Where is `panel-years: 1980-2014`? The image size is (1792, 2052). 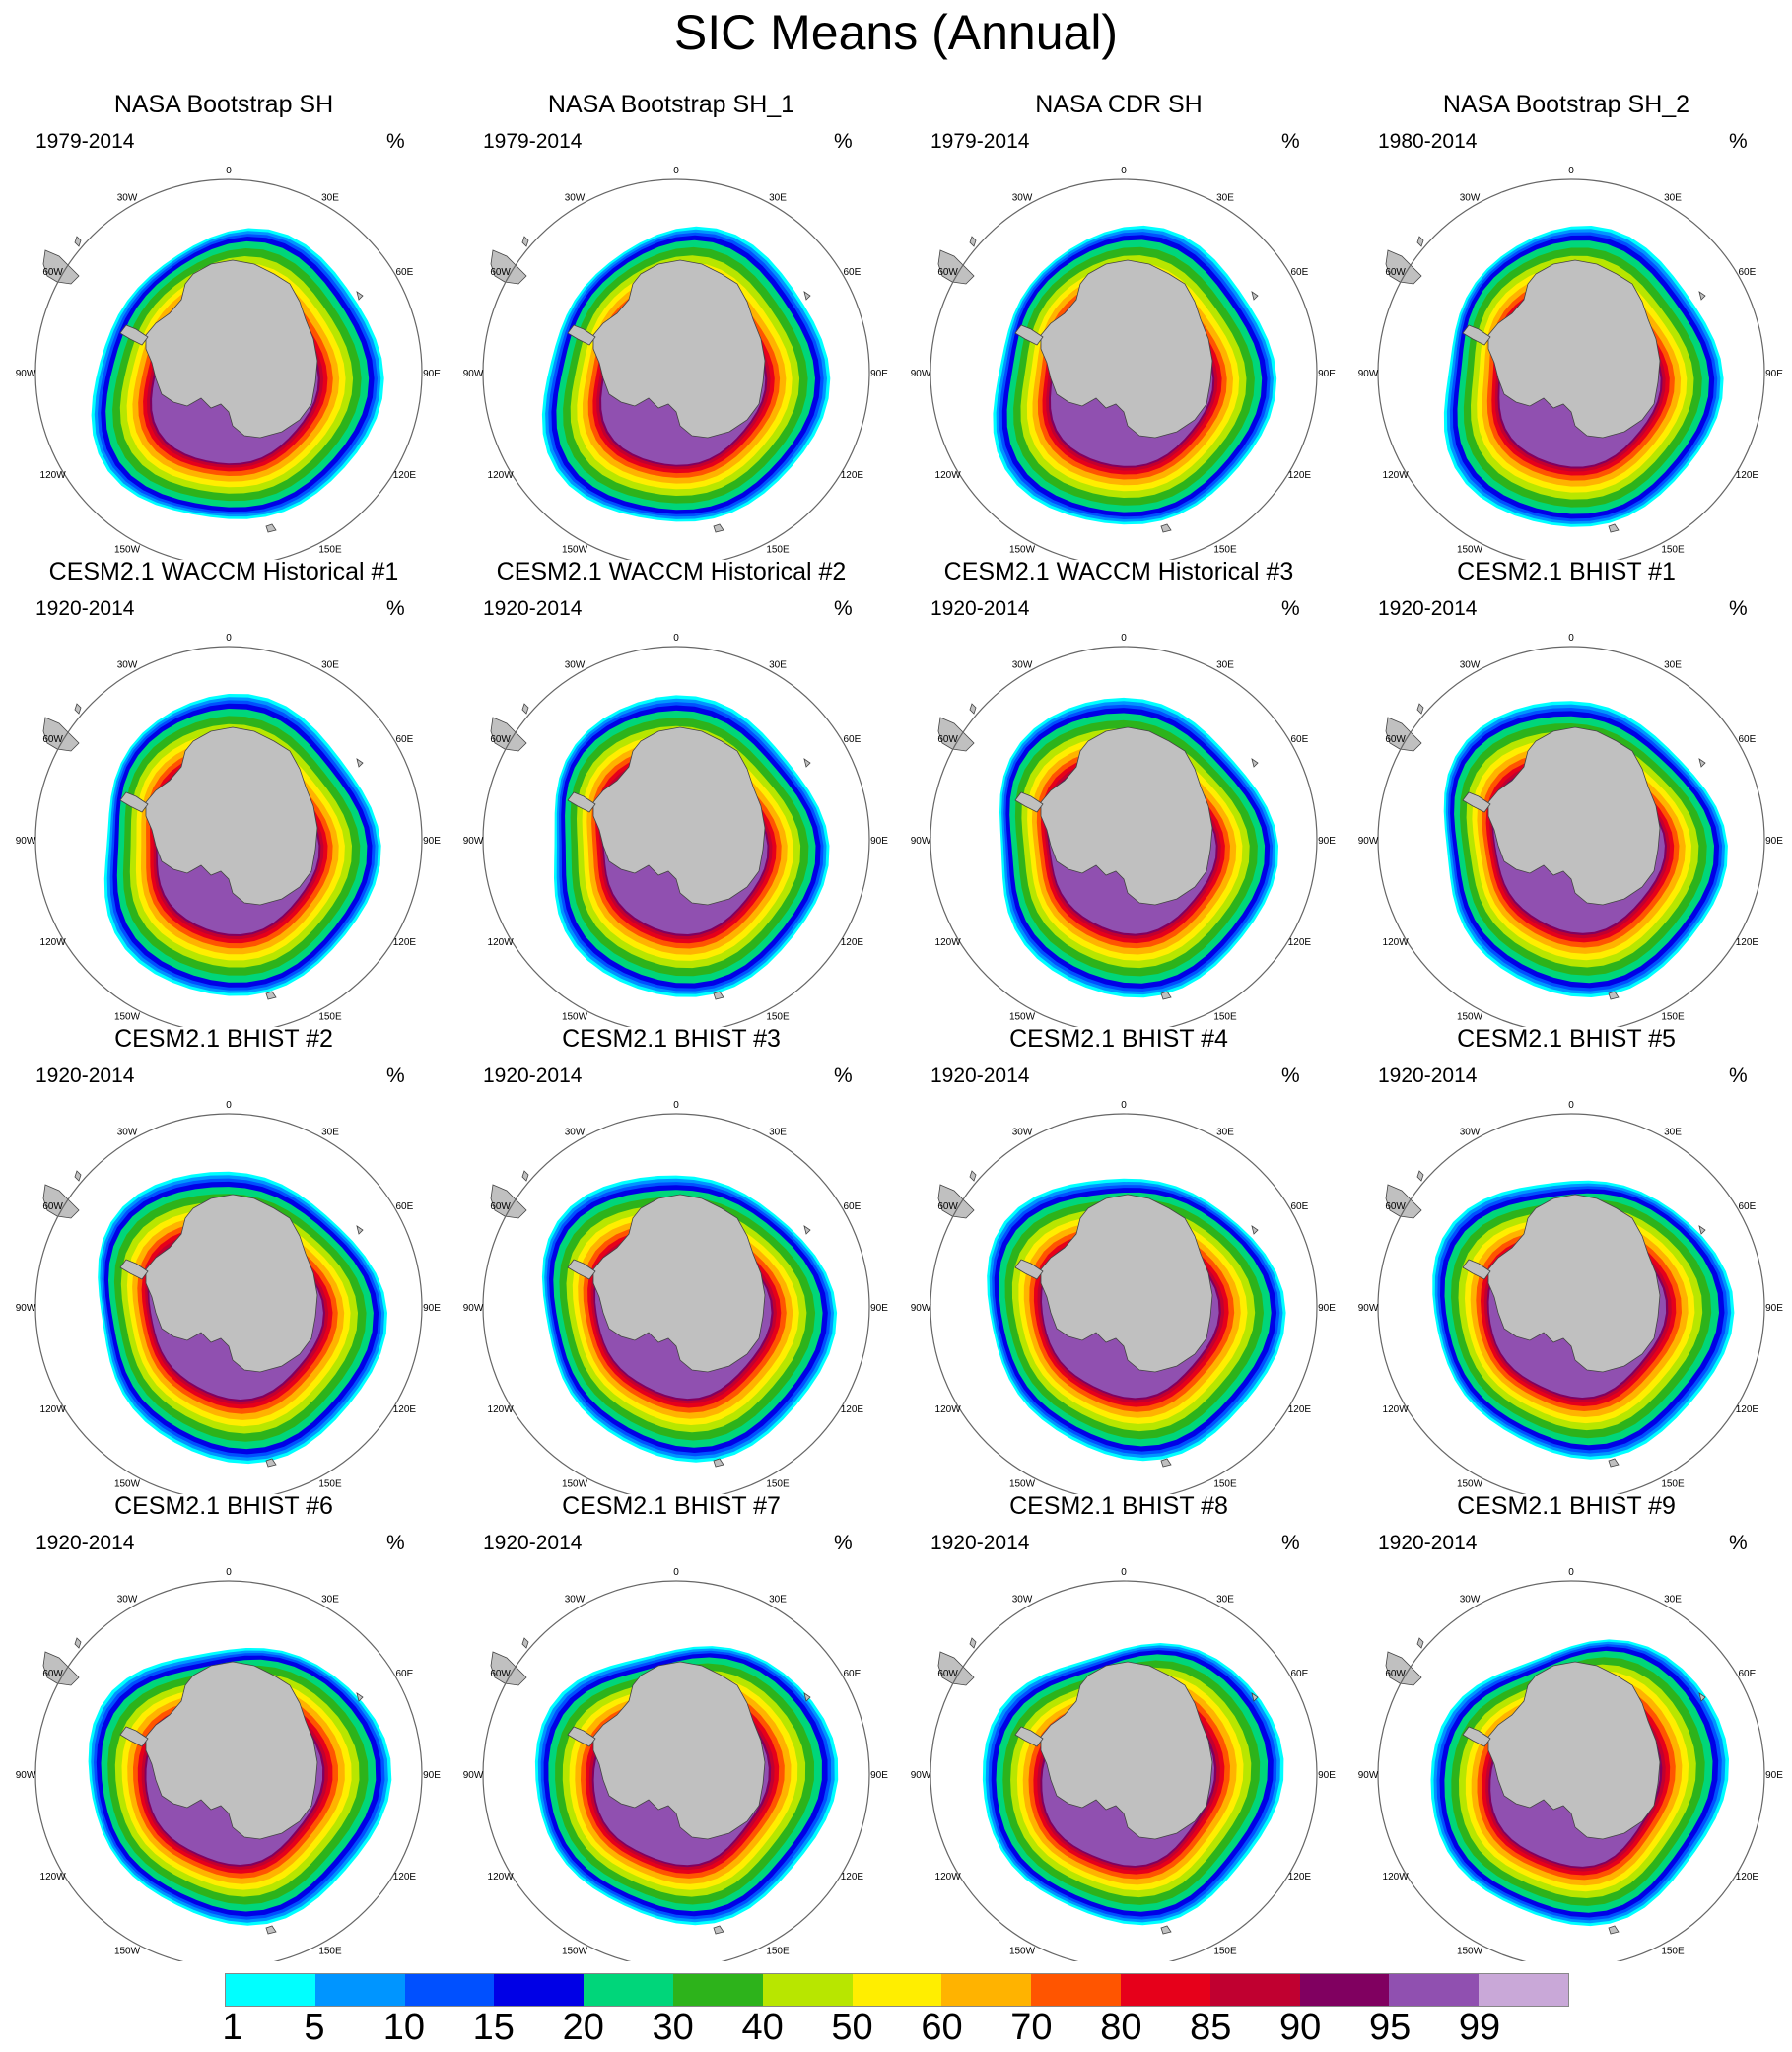 panel-years: 1980-2014 is located at coordinates (1428, 141).